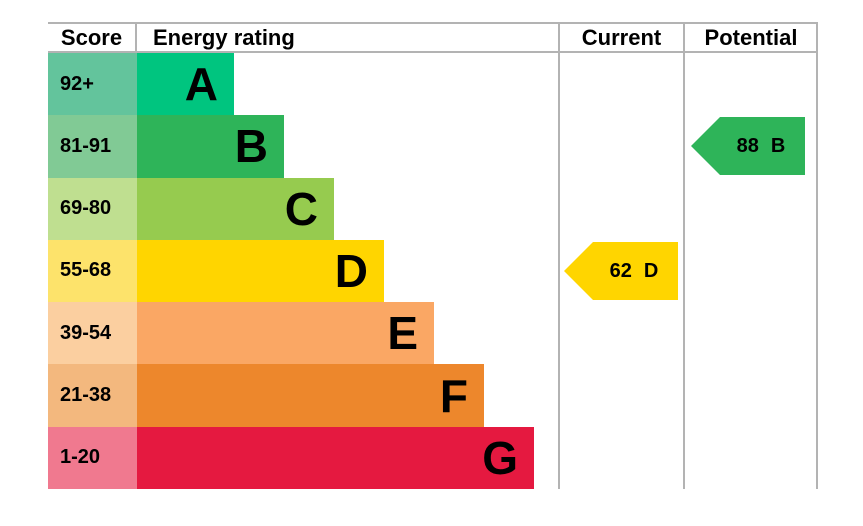  I want to click on band-score-range: 21-38, so click(92, 395).